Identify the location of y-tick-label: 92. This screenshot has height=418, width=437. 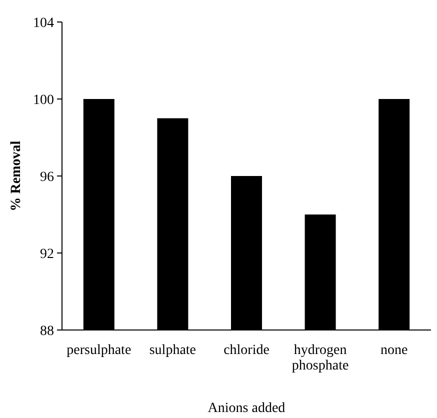
(47, 254).